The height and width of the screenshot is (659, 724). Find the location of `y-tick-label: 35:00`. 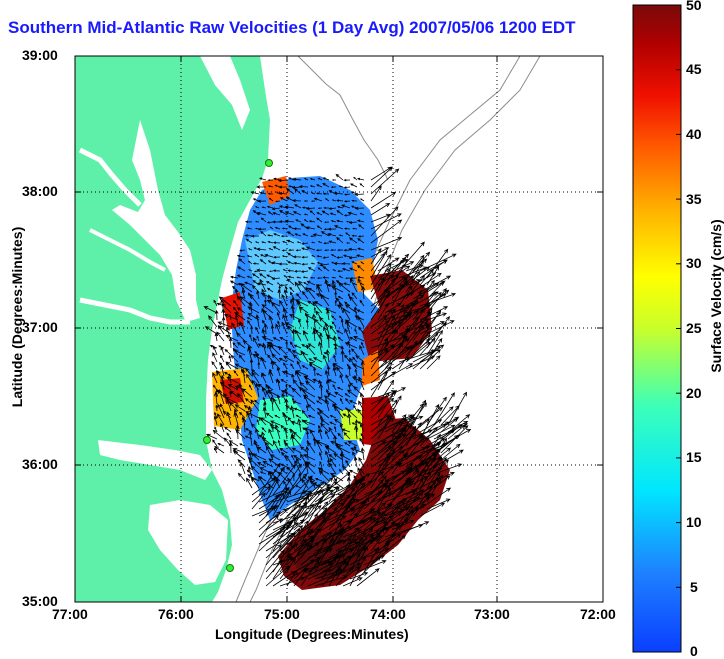

y-tick-label: 35:00 is located at coordinates (40, 601).